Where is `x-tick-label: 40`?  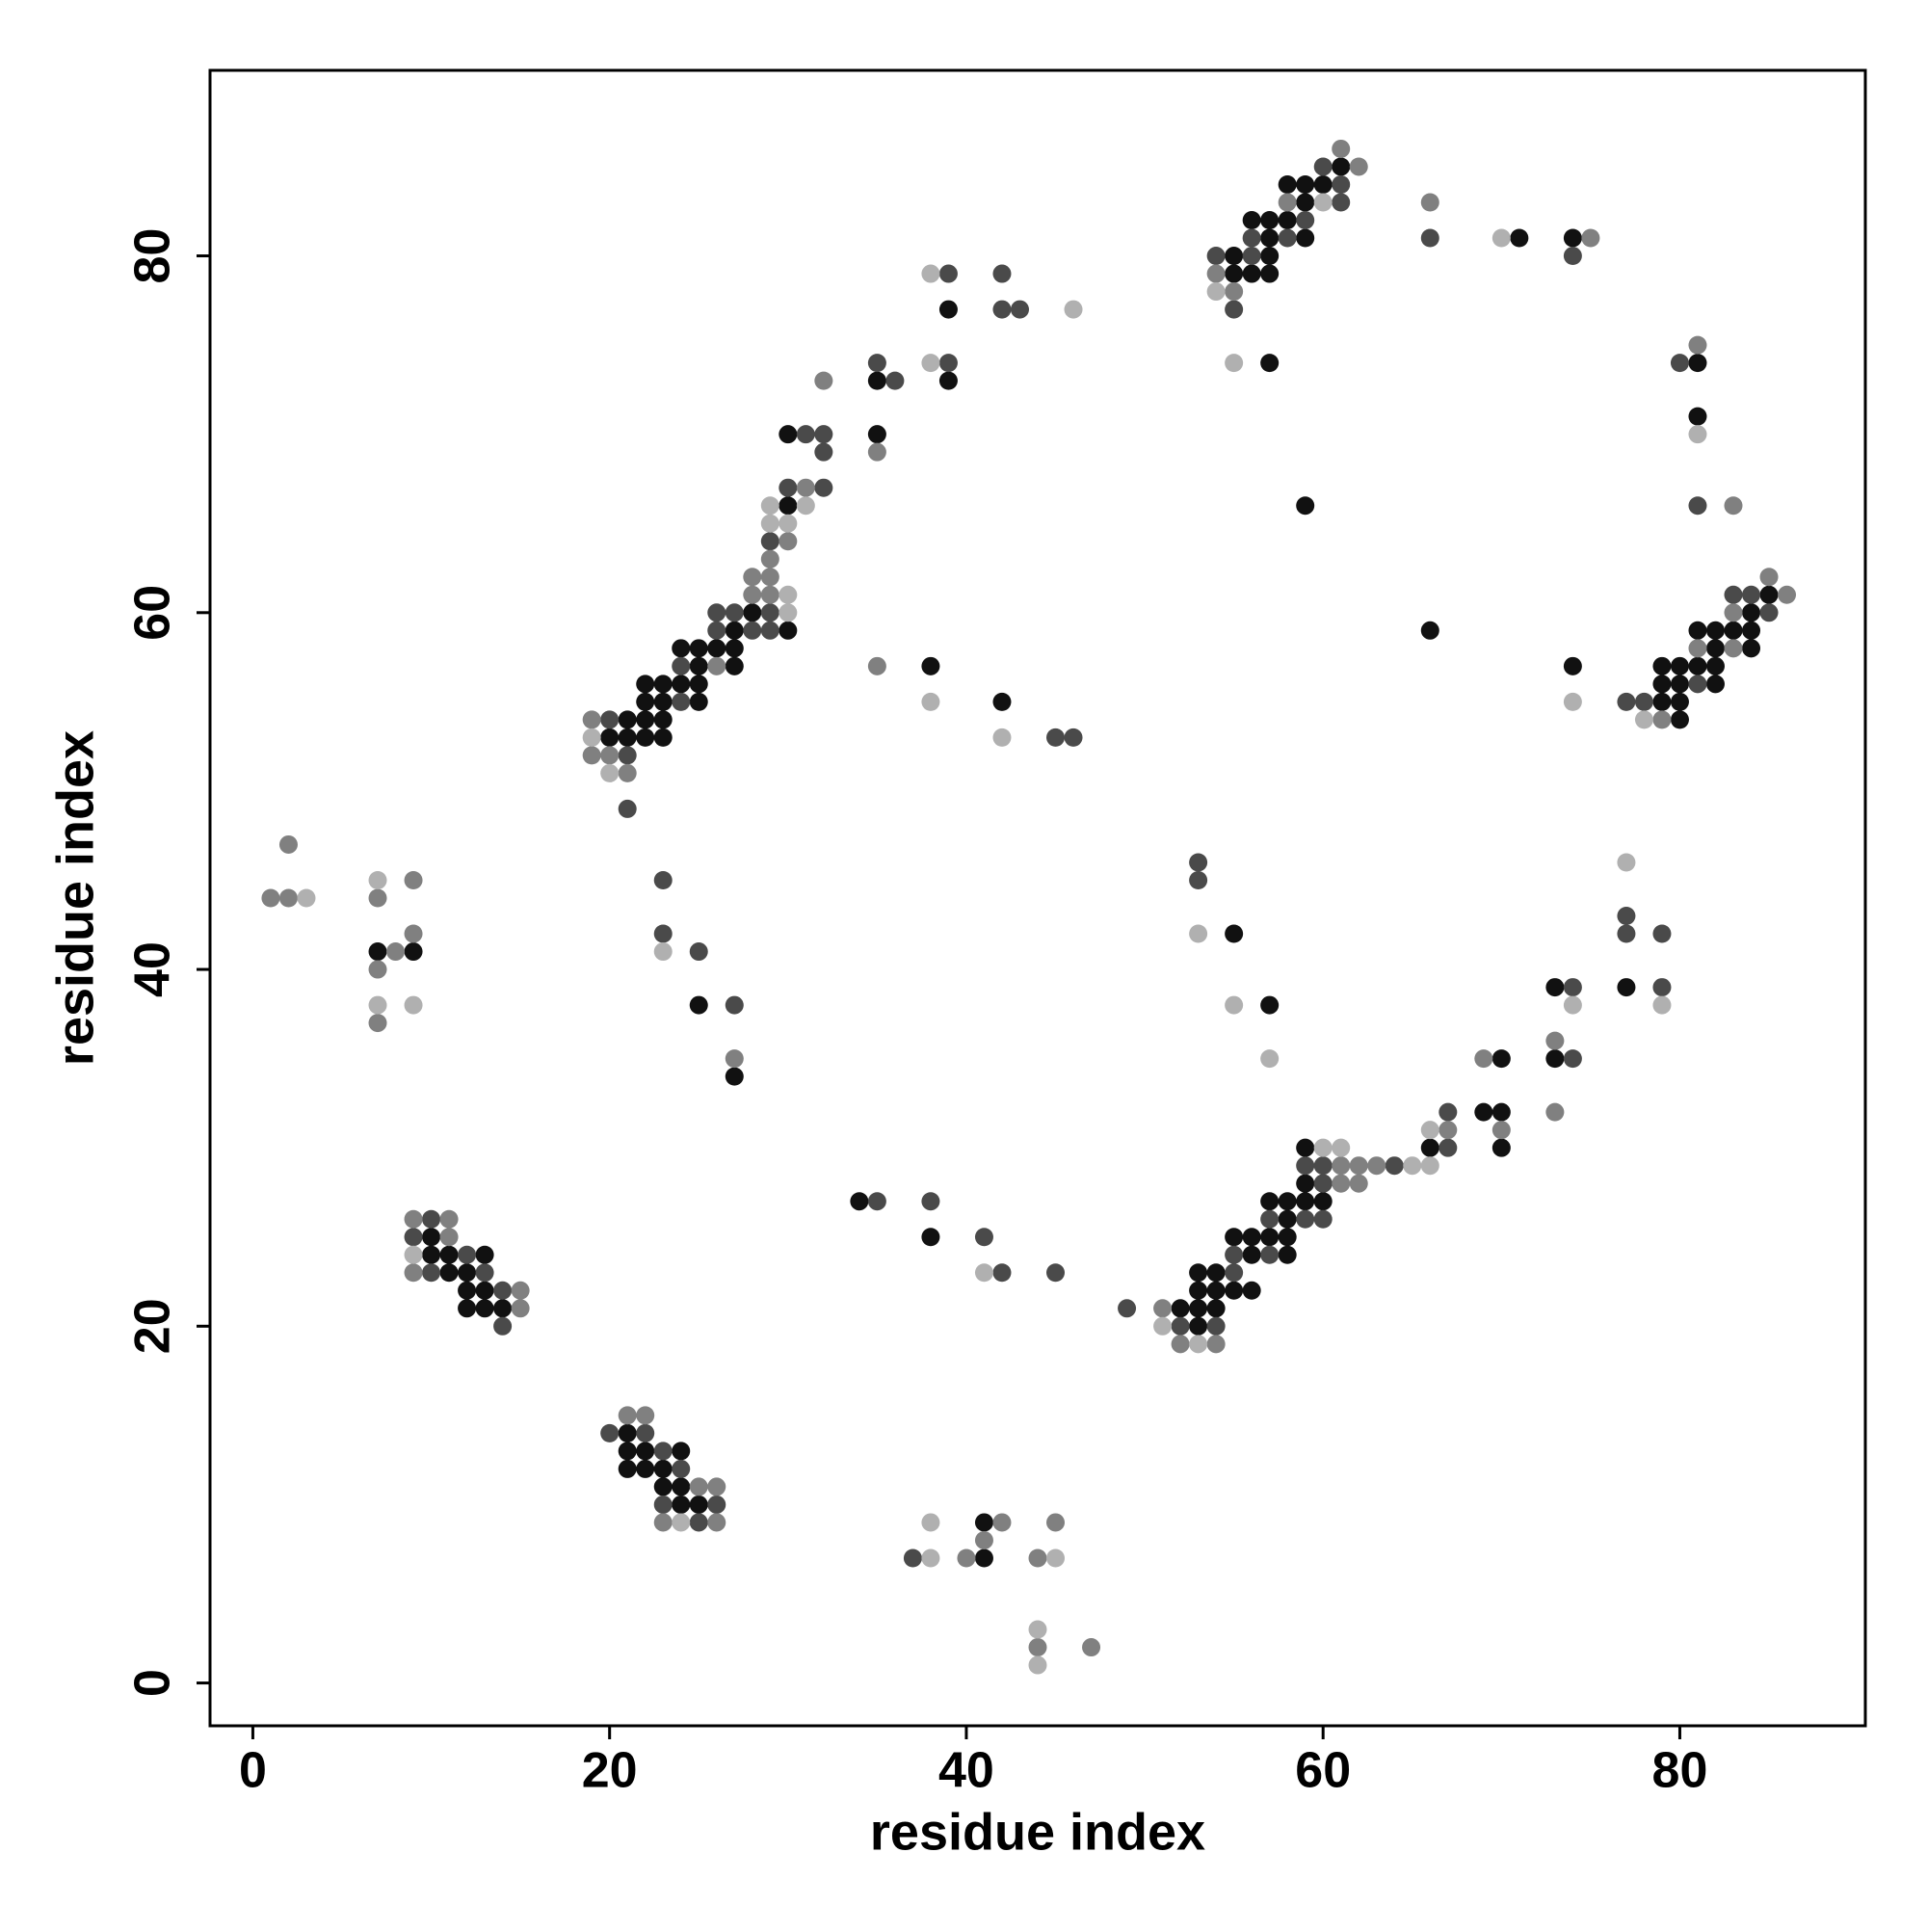
x-tick-label: 40 is located at coordinates (966, 1771).